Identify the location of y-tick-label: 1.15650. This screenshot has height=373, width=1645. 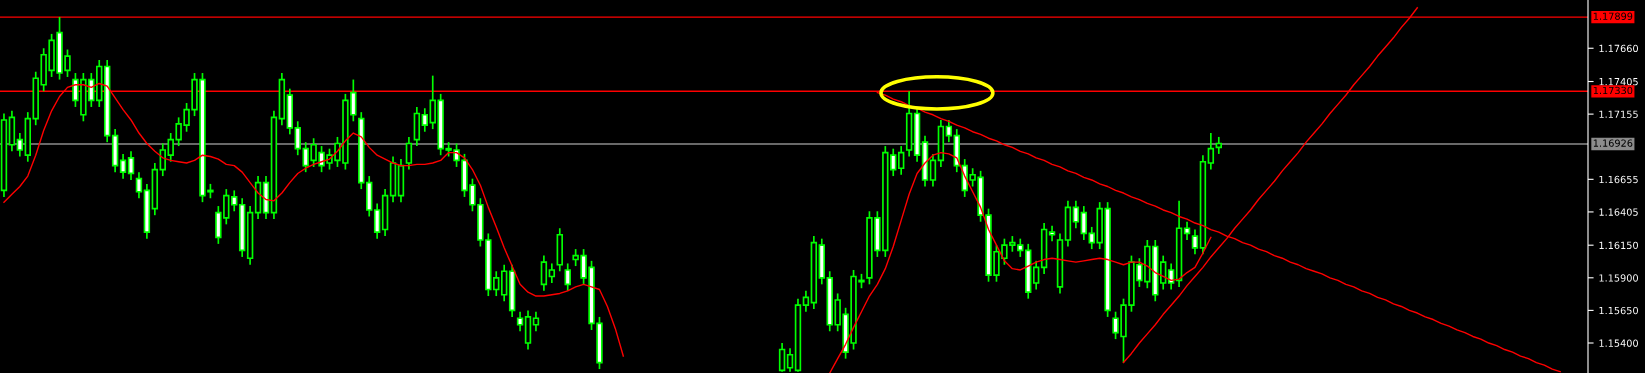
(1618, 310).